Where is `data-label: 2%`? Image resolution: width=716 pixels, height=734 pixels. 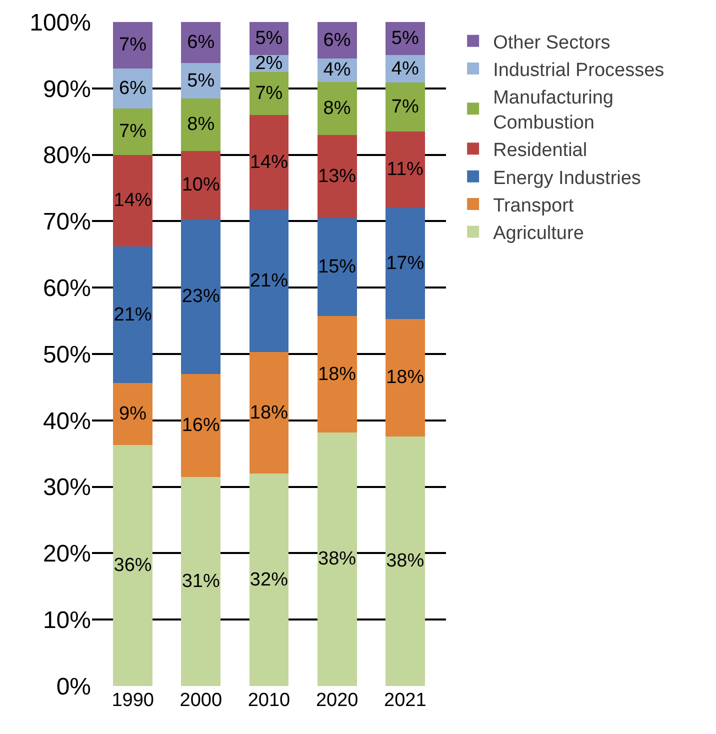
data-label: 2% is located at coordinates (269, 63).